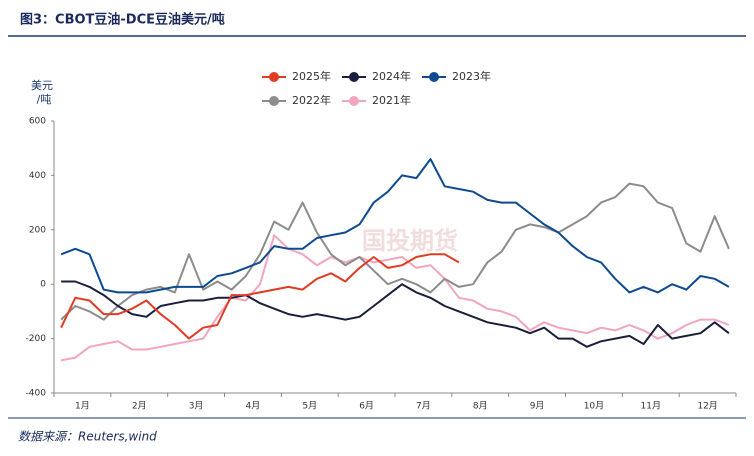  What do you see at coordinates (594, 406) in the screenshot?
I see `x-tick-label: 10月` at bounding box center [594, 406].